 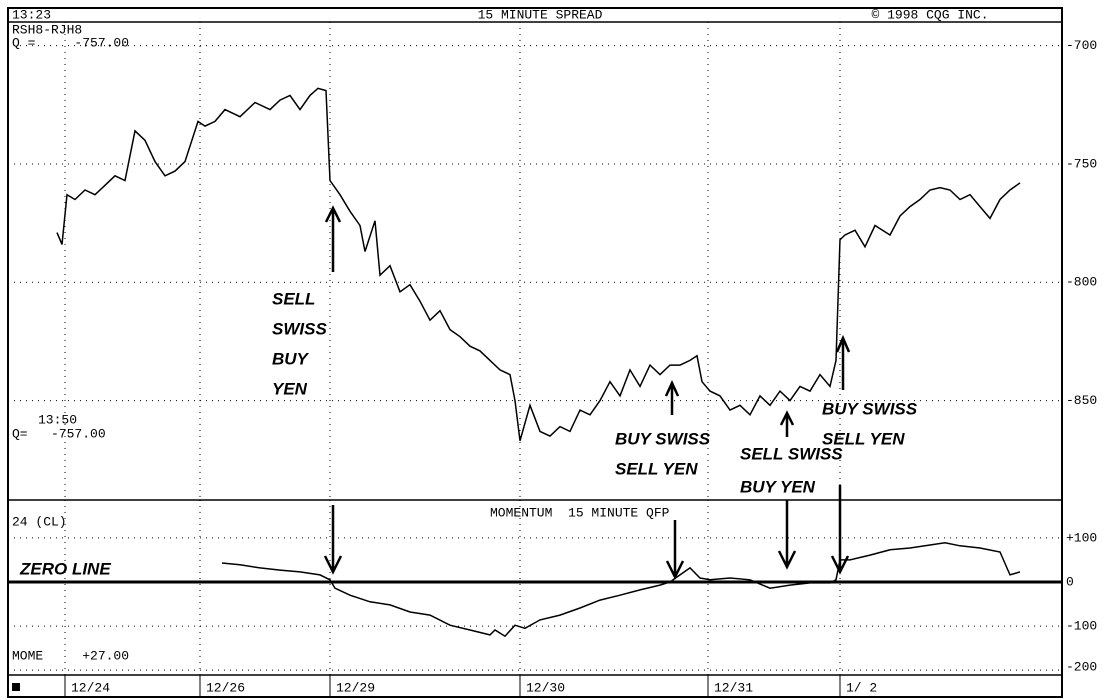 I want to click on y-tick-label: -700, so click(x=1081, y=45).